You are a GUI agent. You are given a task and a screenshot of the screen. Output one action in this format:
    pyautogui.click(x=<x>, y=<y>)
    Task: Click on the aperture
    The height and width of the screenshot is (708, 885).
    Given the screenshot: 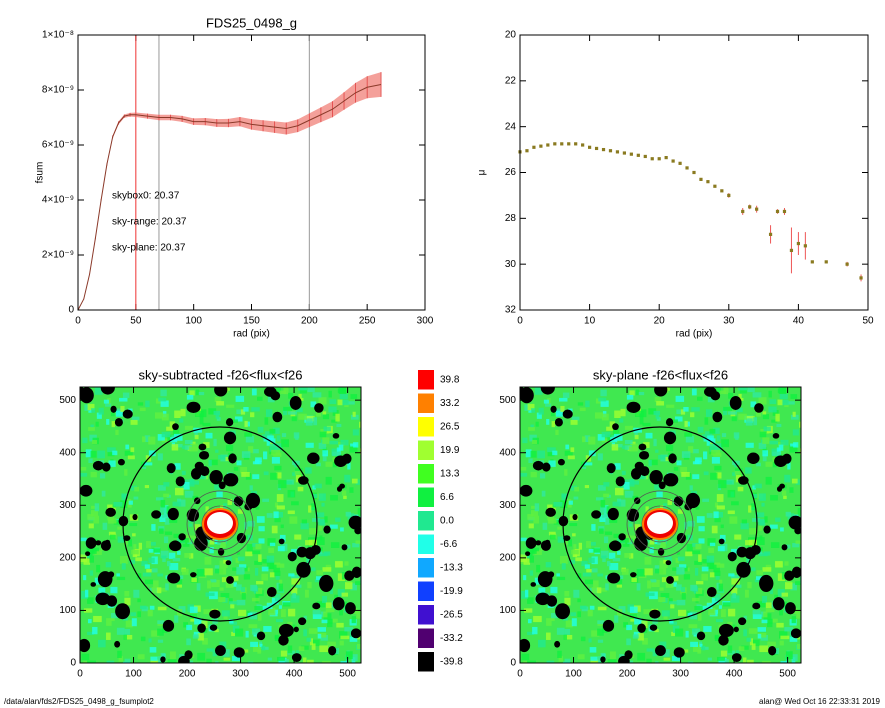 What is the action you would take?
    pyautogui.click(x=220, y=524)
    